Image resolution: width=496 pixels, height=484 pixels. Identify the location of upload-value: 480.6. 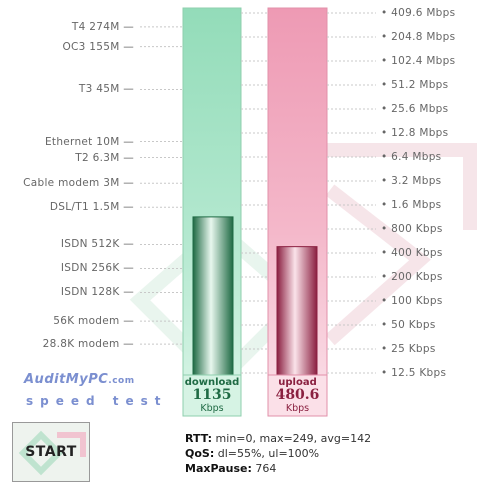
(297, 395).